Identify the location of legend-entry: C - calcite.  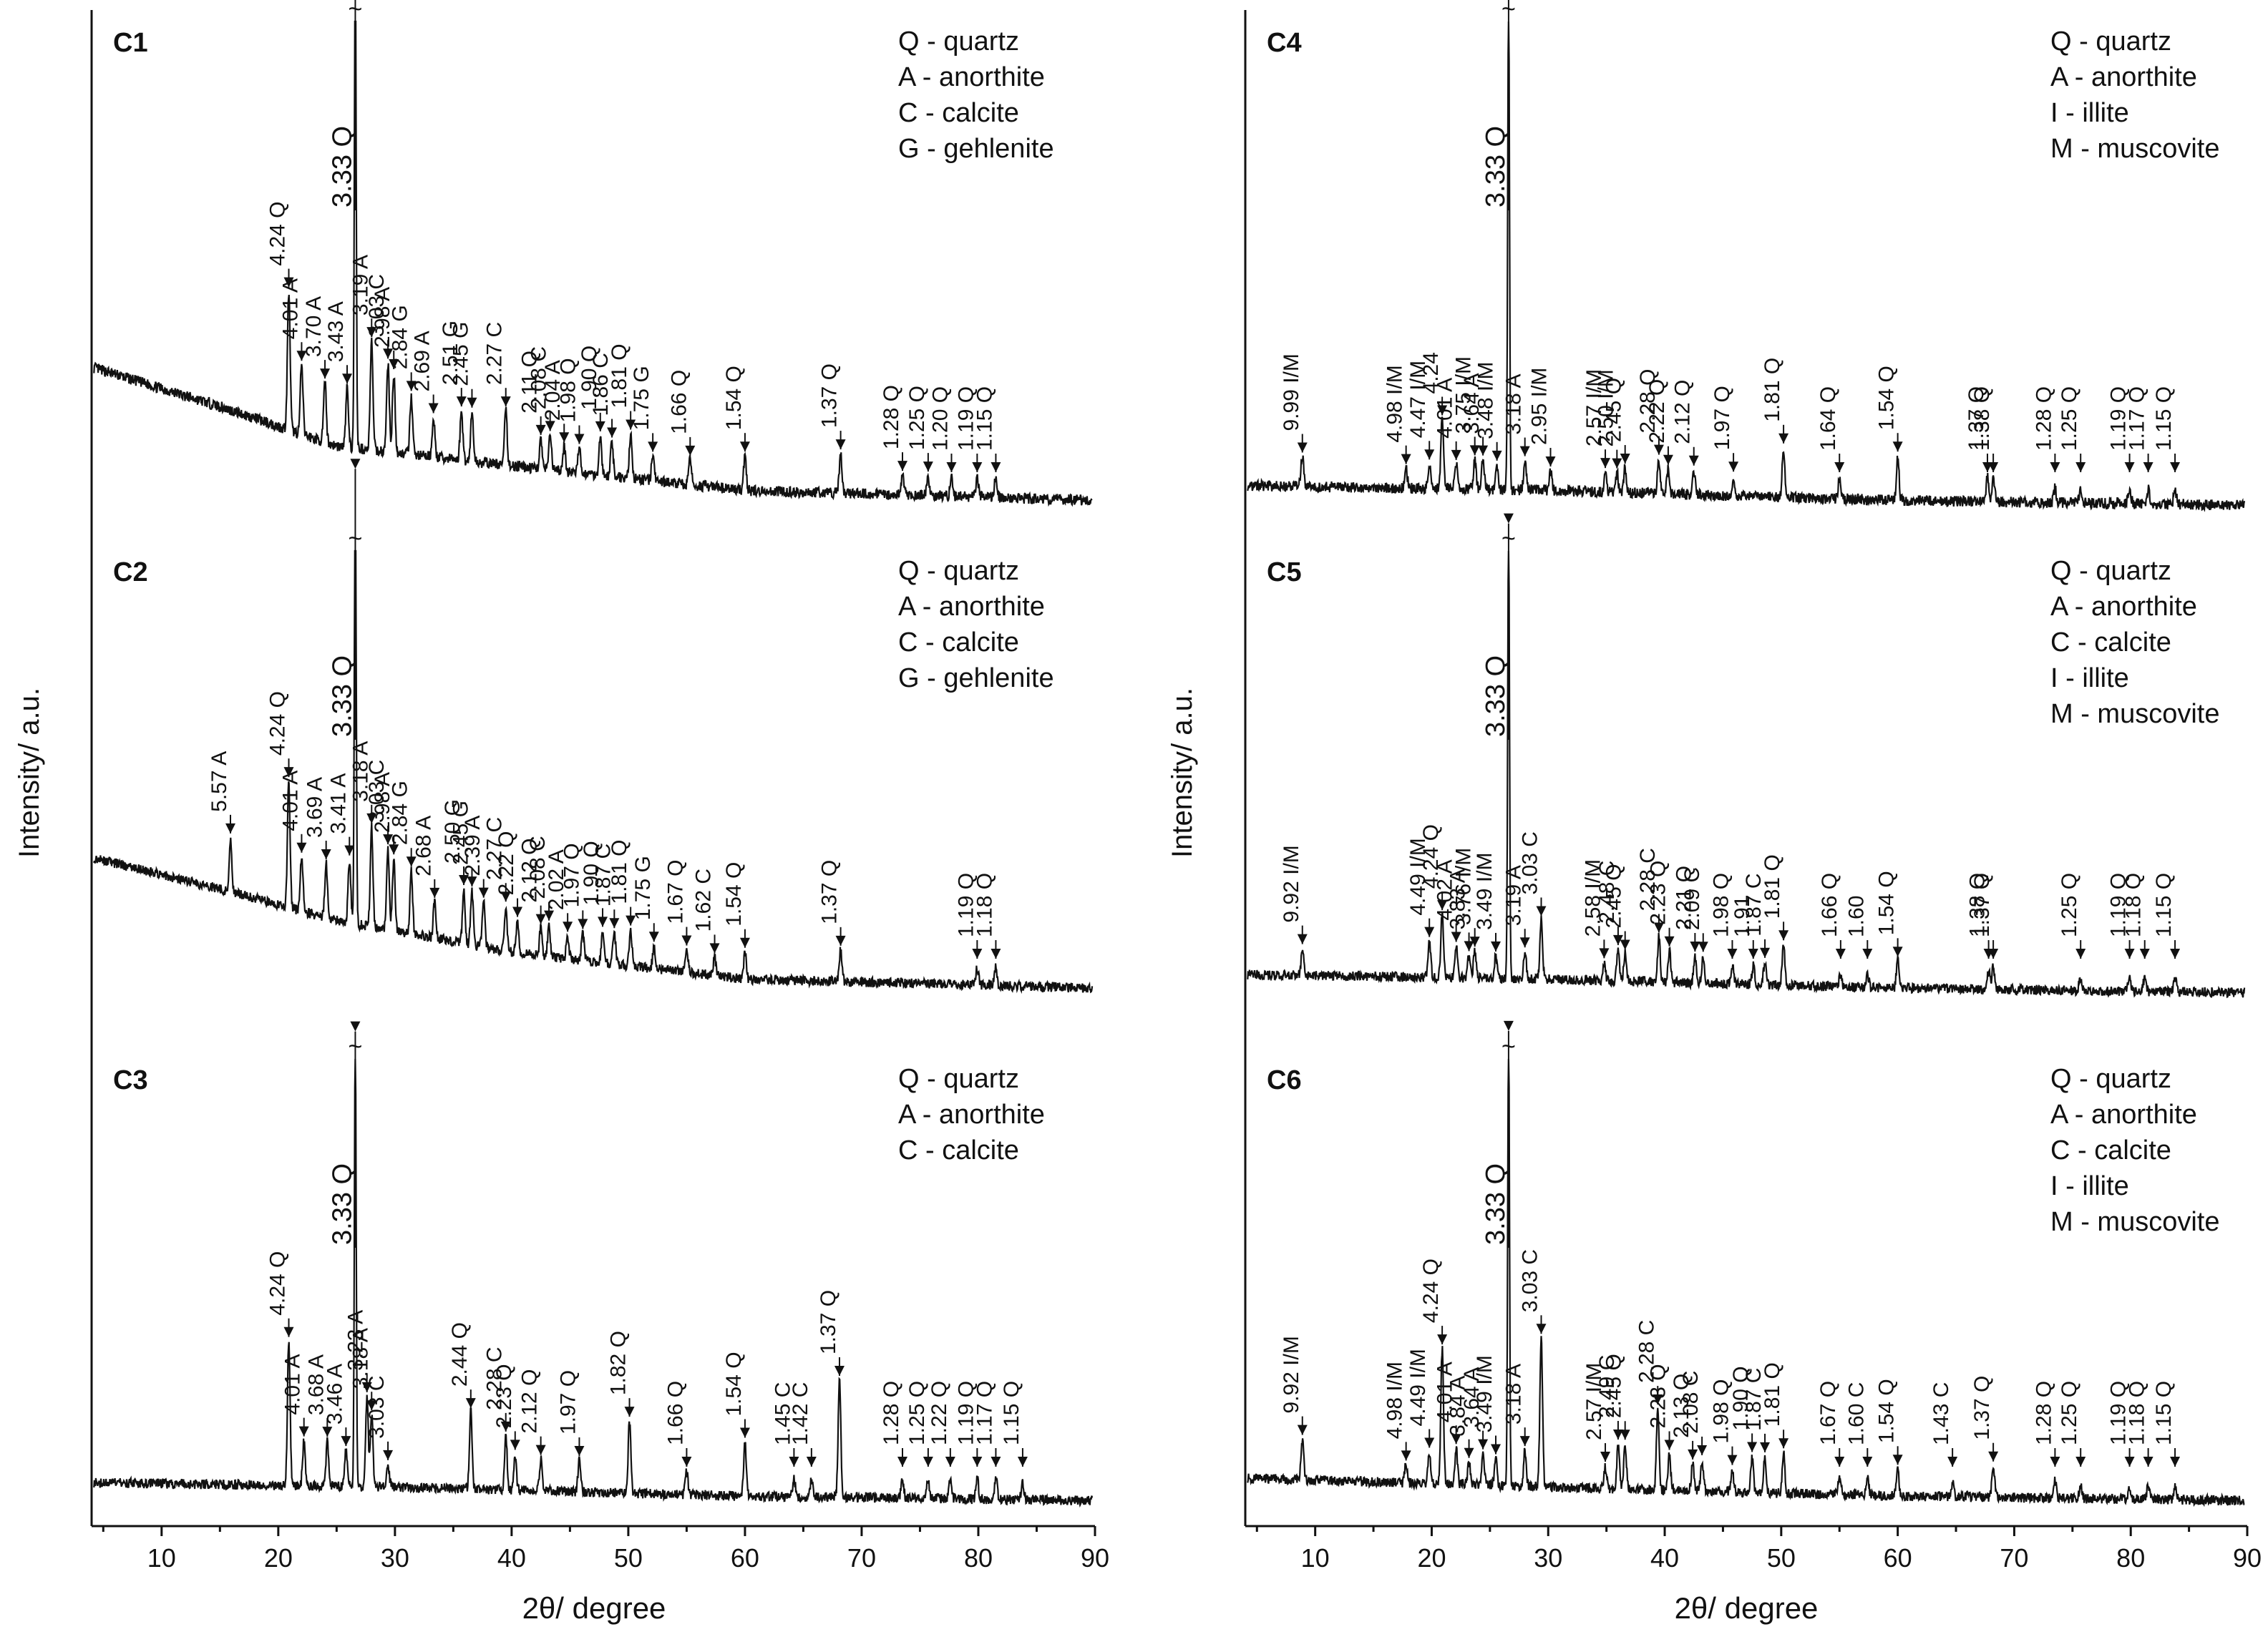
(958, 1150).